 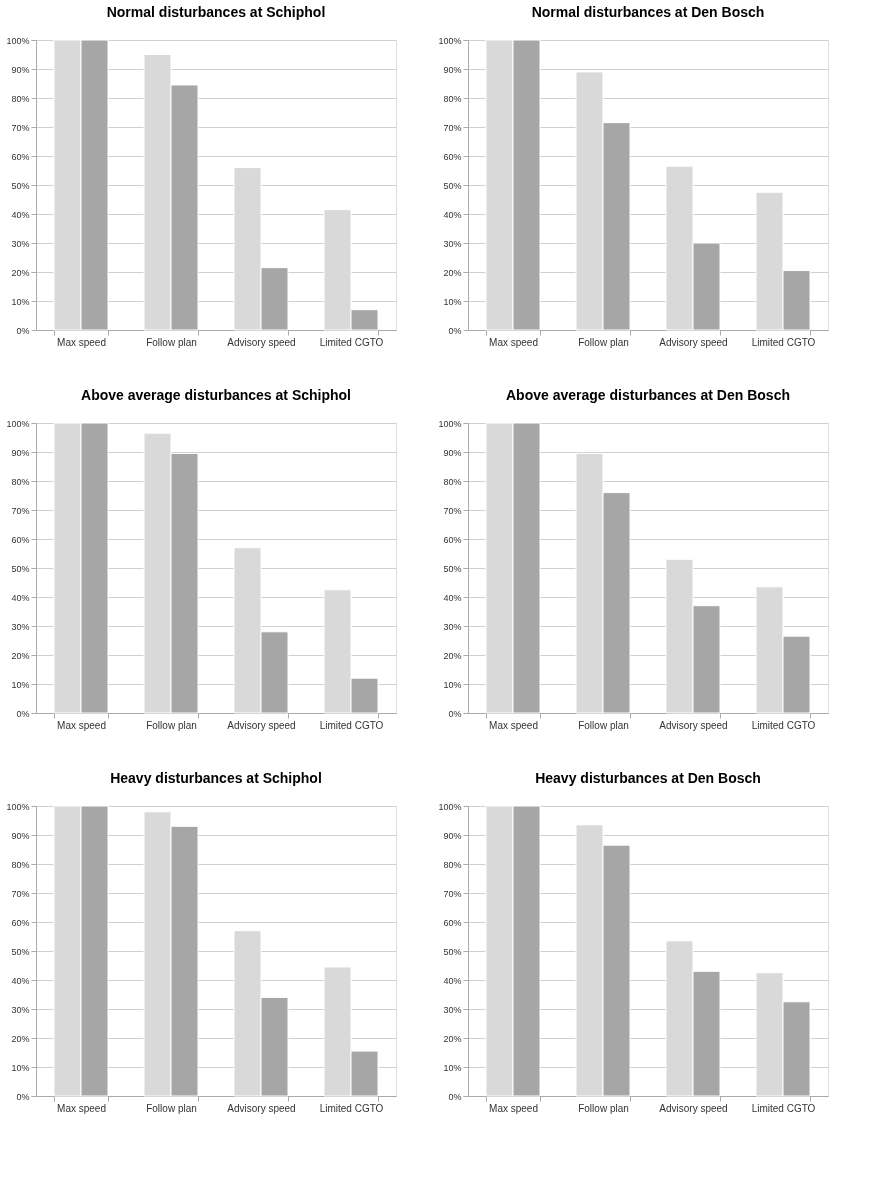 I want to click on chart-title: Normal disturbances at Den Bosch, so click(x=648, y=12).